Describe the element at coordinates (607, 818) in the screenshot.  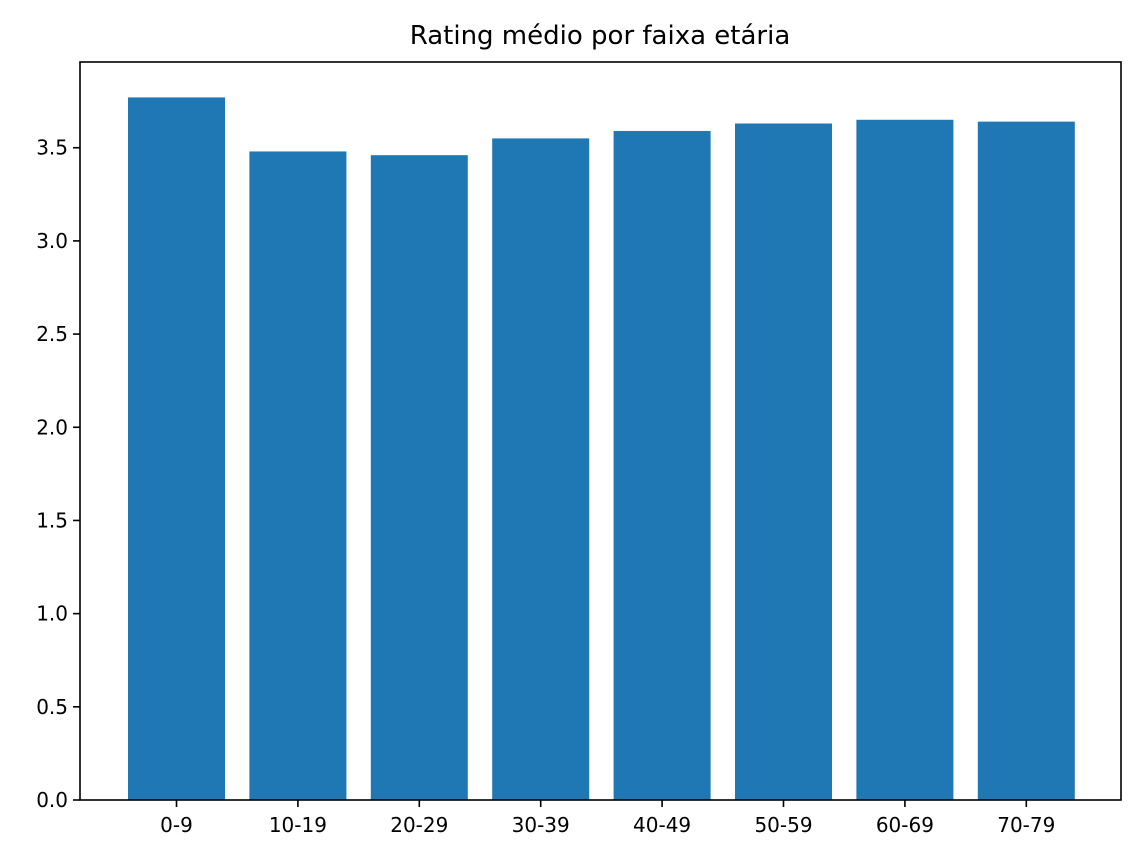
I see `x-axis: 0-9 10-19 20-29 30-39 40-49 50-59 60-69 70-79` at that location.